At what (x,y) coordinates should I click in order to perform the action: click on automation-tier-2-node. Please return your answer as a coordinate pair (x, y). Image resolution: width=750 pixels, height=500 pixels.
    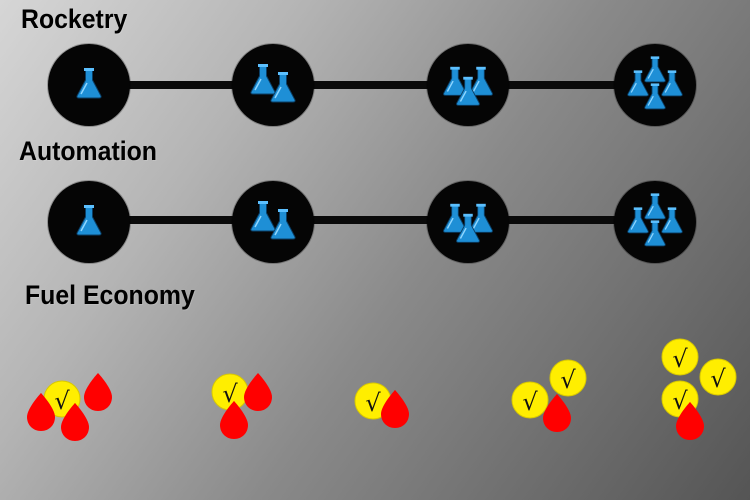
    Looking at the image, I should click on (273, 222).